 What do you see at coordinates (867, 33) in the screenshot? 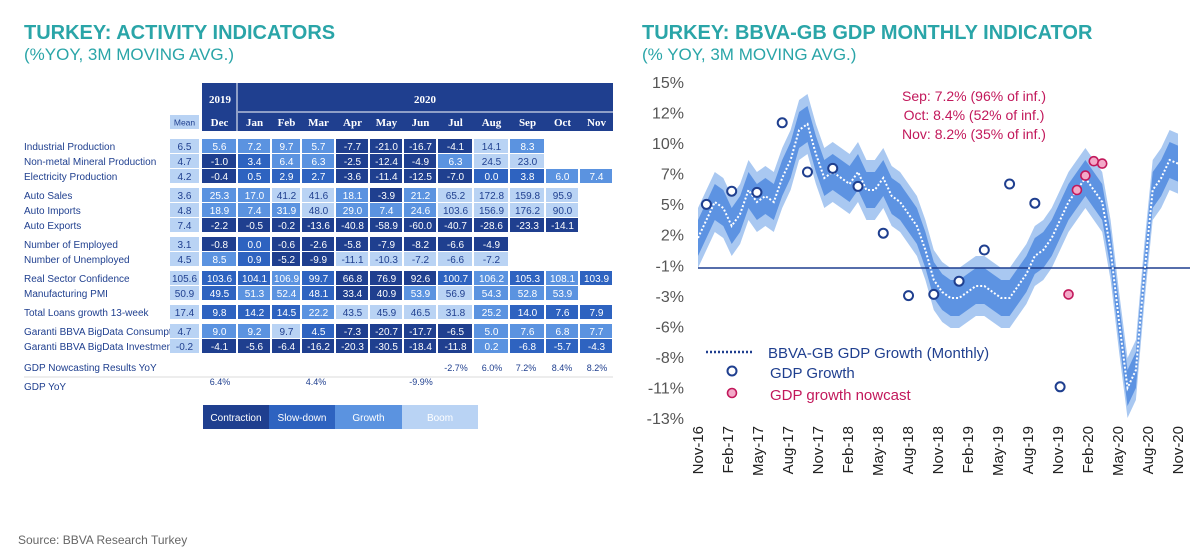
I see `right-panel-title: TURKEY: BBVA-GB GDP MONTHLY INDICATOR` at bounding box center [867, 33].